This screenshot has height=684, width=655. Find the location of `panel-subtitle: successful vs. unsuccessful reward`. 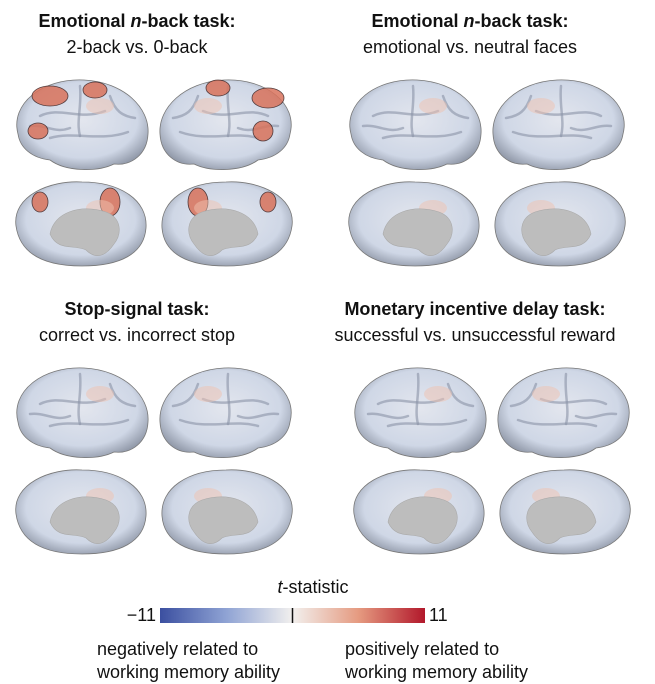

panel-subtitle: successful vs. unsuccessful reward is located at coordinates (474, 335).